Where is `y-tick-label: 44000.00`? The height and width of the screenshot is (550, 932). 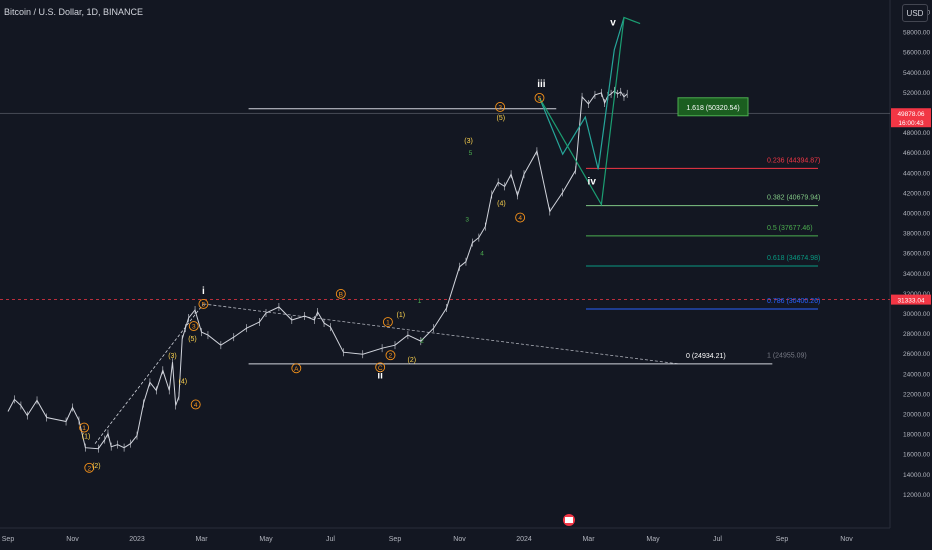
y-tick-label: 44000.00 is located at coordinates (916, 173).